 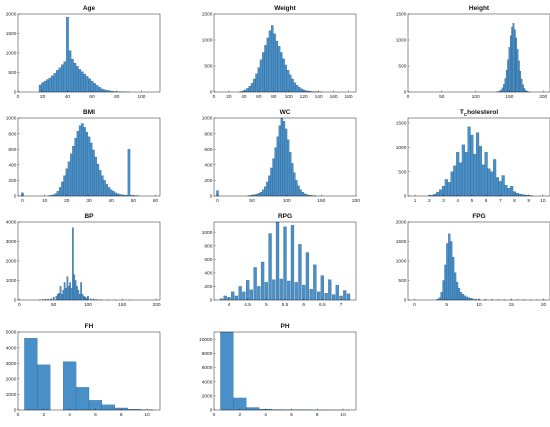 I want to click on panel-title: BP, so click(x=89, y=216).